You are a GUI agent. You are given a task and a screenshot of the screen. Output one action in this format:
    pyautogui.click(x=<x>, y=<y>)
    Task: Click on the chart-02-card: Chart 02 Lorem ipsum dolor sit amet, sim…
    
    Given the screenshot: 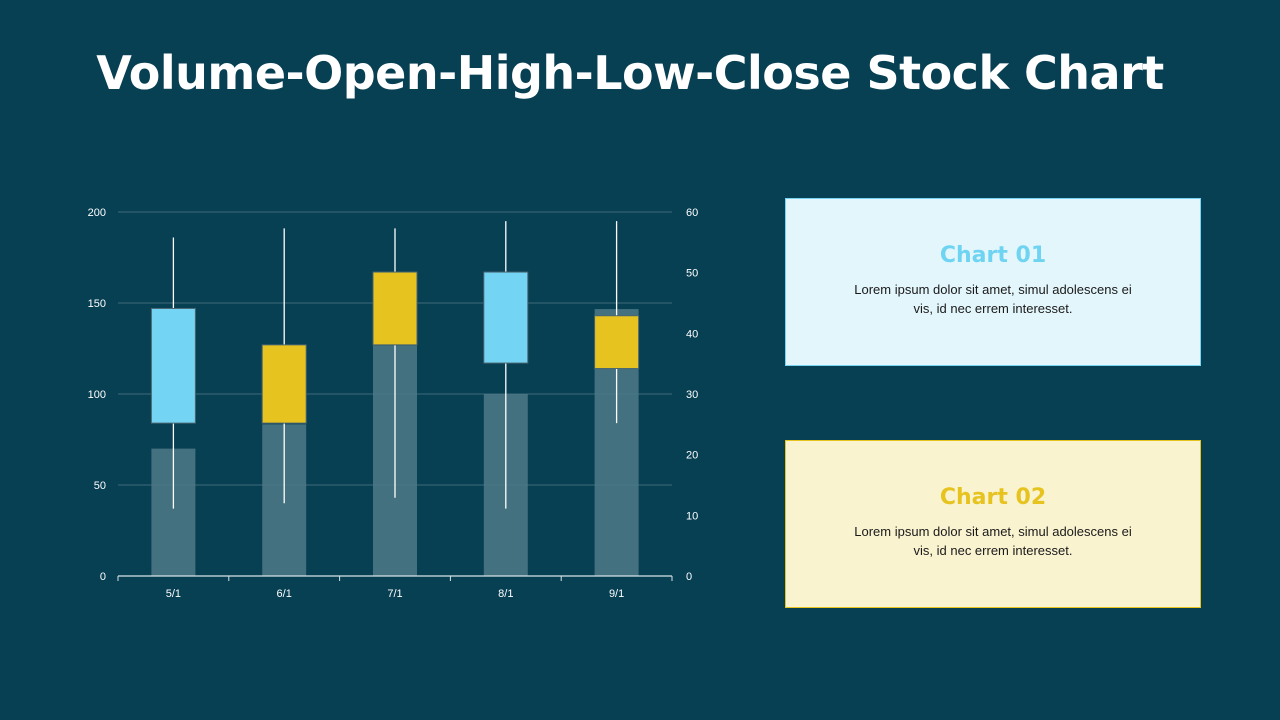 What is the action you would take?
    pyautogui.click(x=993, y=524)
    